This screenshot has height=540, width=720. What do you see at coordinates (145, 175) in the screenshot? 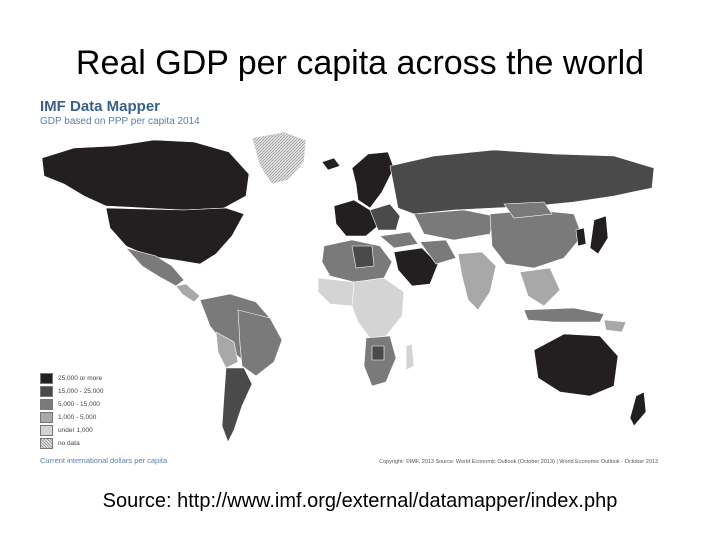
I see `region-canada` at bounding box center [145, 175].